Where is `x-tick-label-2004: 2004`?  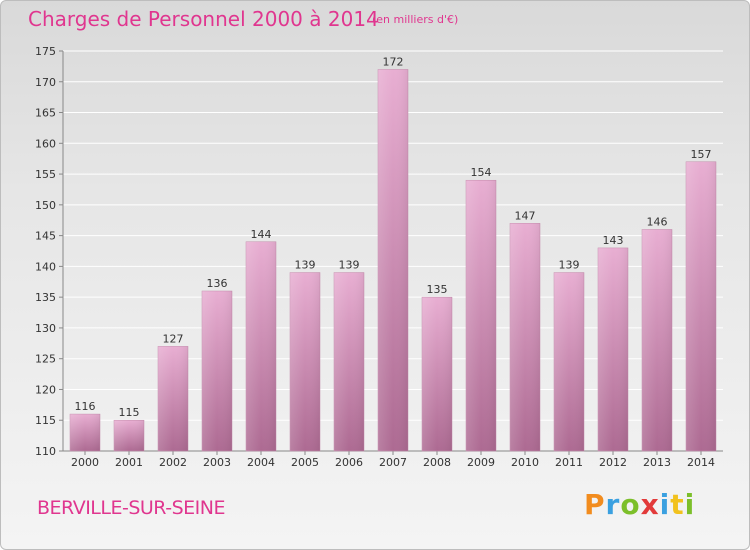 x-tick-label-2004: 2004 is located at coordinates (261, 462).